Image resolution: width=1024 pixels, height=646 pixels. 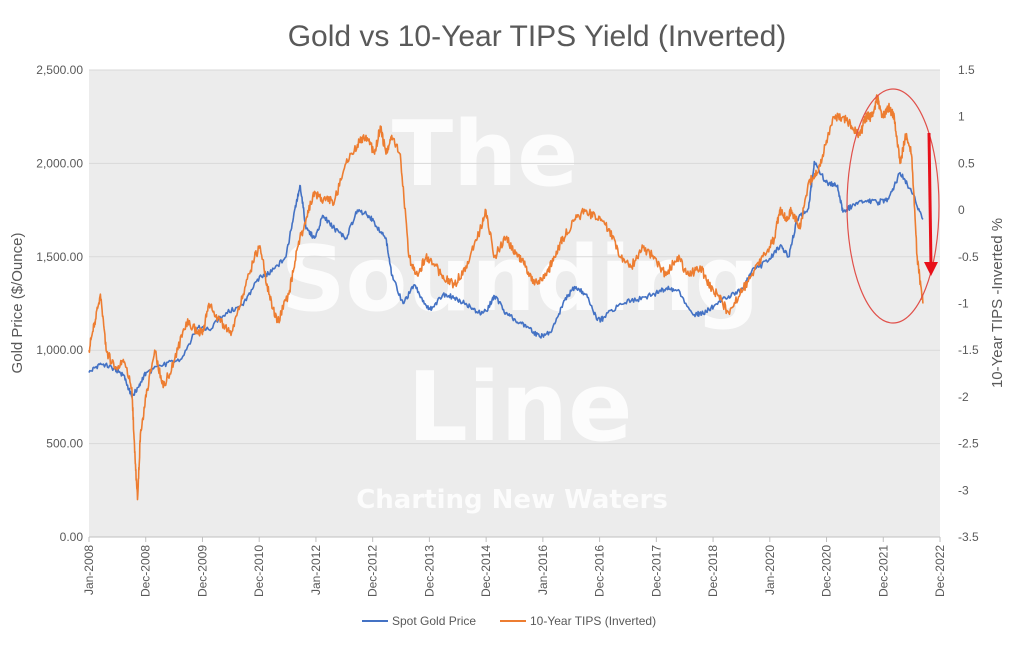 What do you see at coordinates (593, 621) in the screenshot?
I see `legend-tips-label: 10-Year TIPS (Inverted)` at bounding box center [593, 621].